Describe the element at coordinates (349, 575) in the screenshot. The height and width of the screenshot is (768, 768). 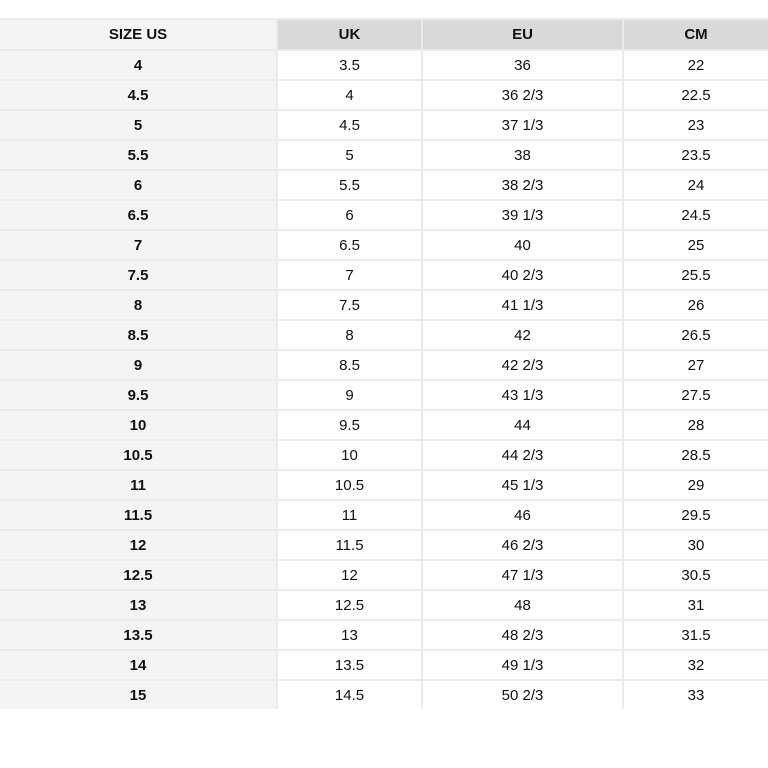
I see `cell-uk: 12` at that location.